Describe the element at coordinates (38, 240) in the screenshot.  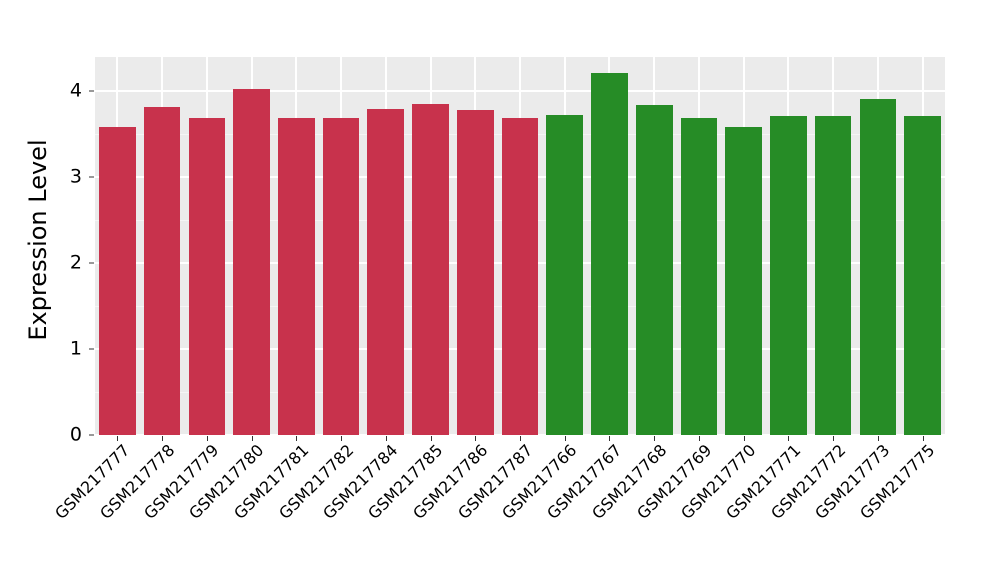
I see `y-axis-title: Expression Level` at that location.